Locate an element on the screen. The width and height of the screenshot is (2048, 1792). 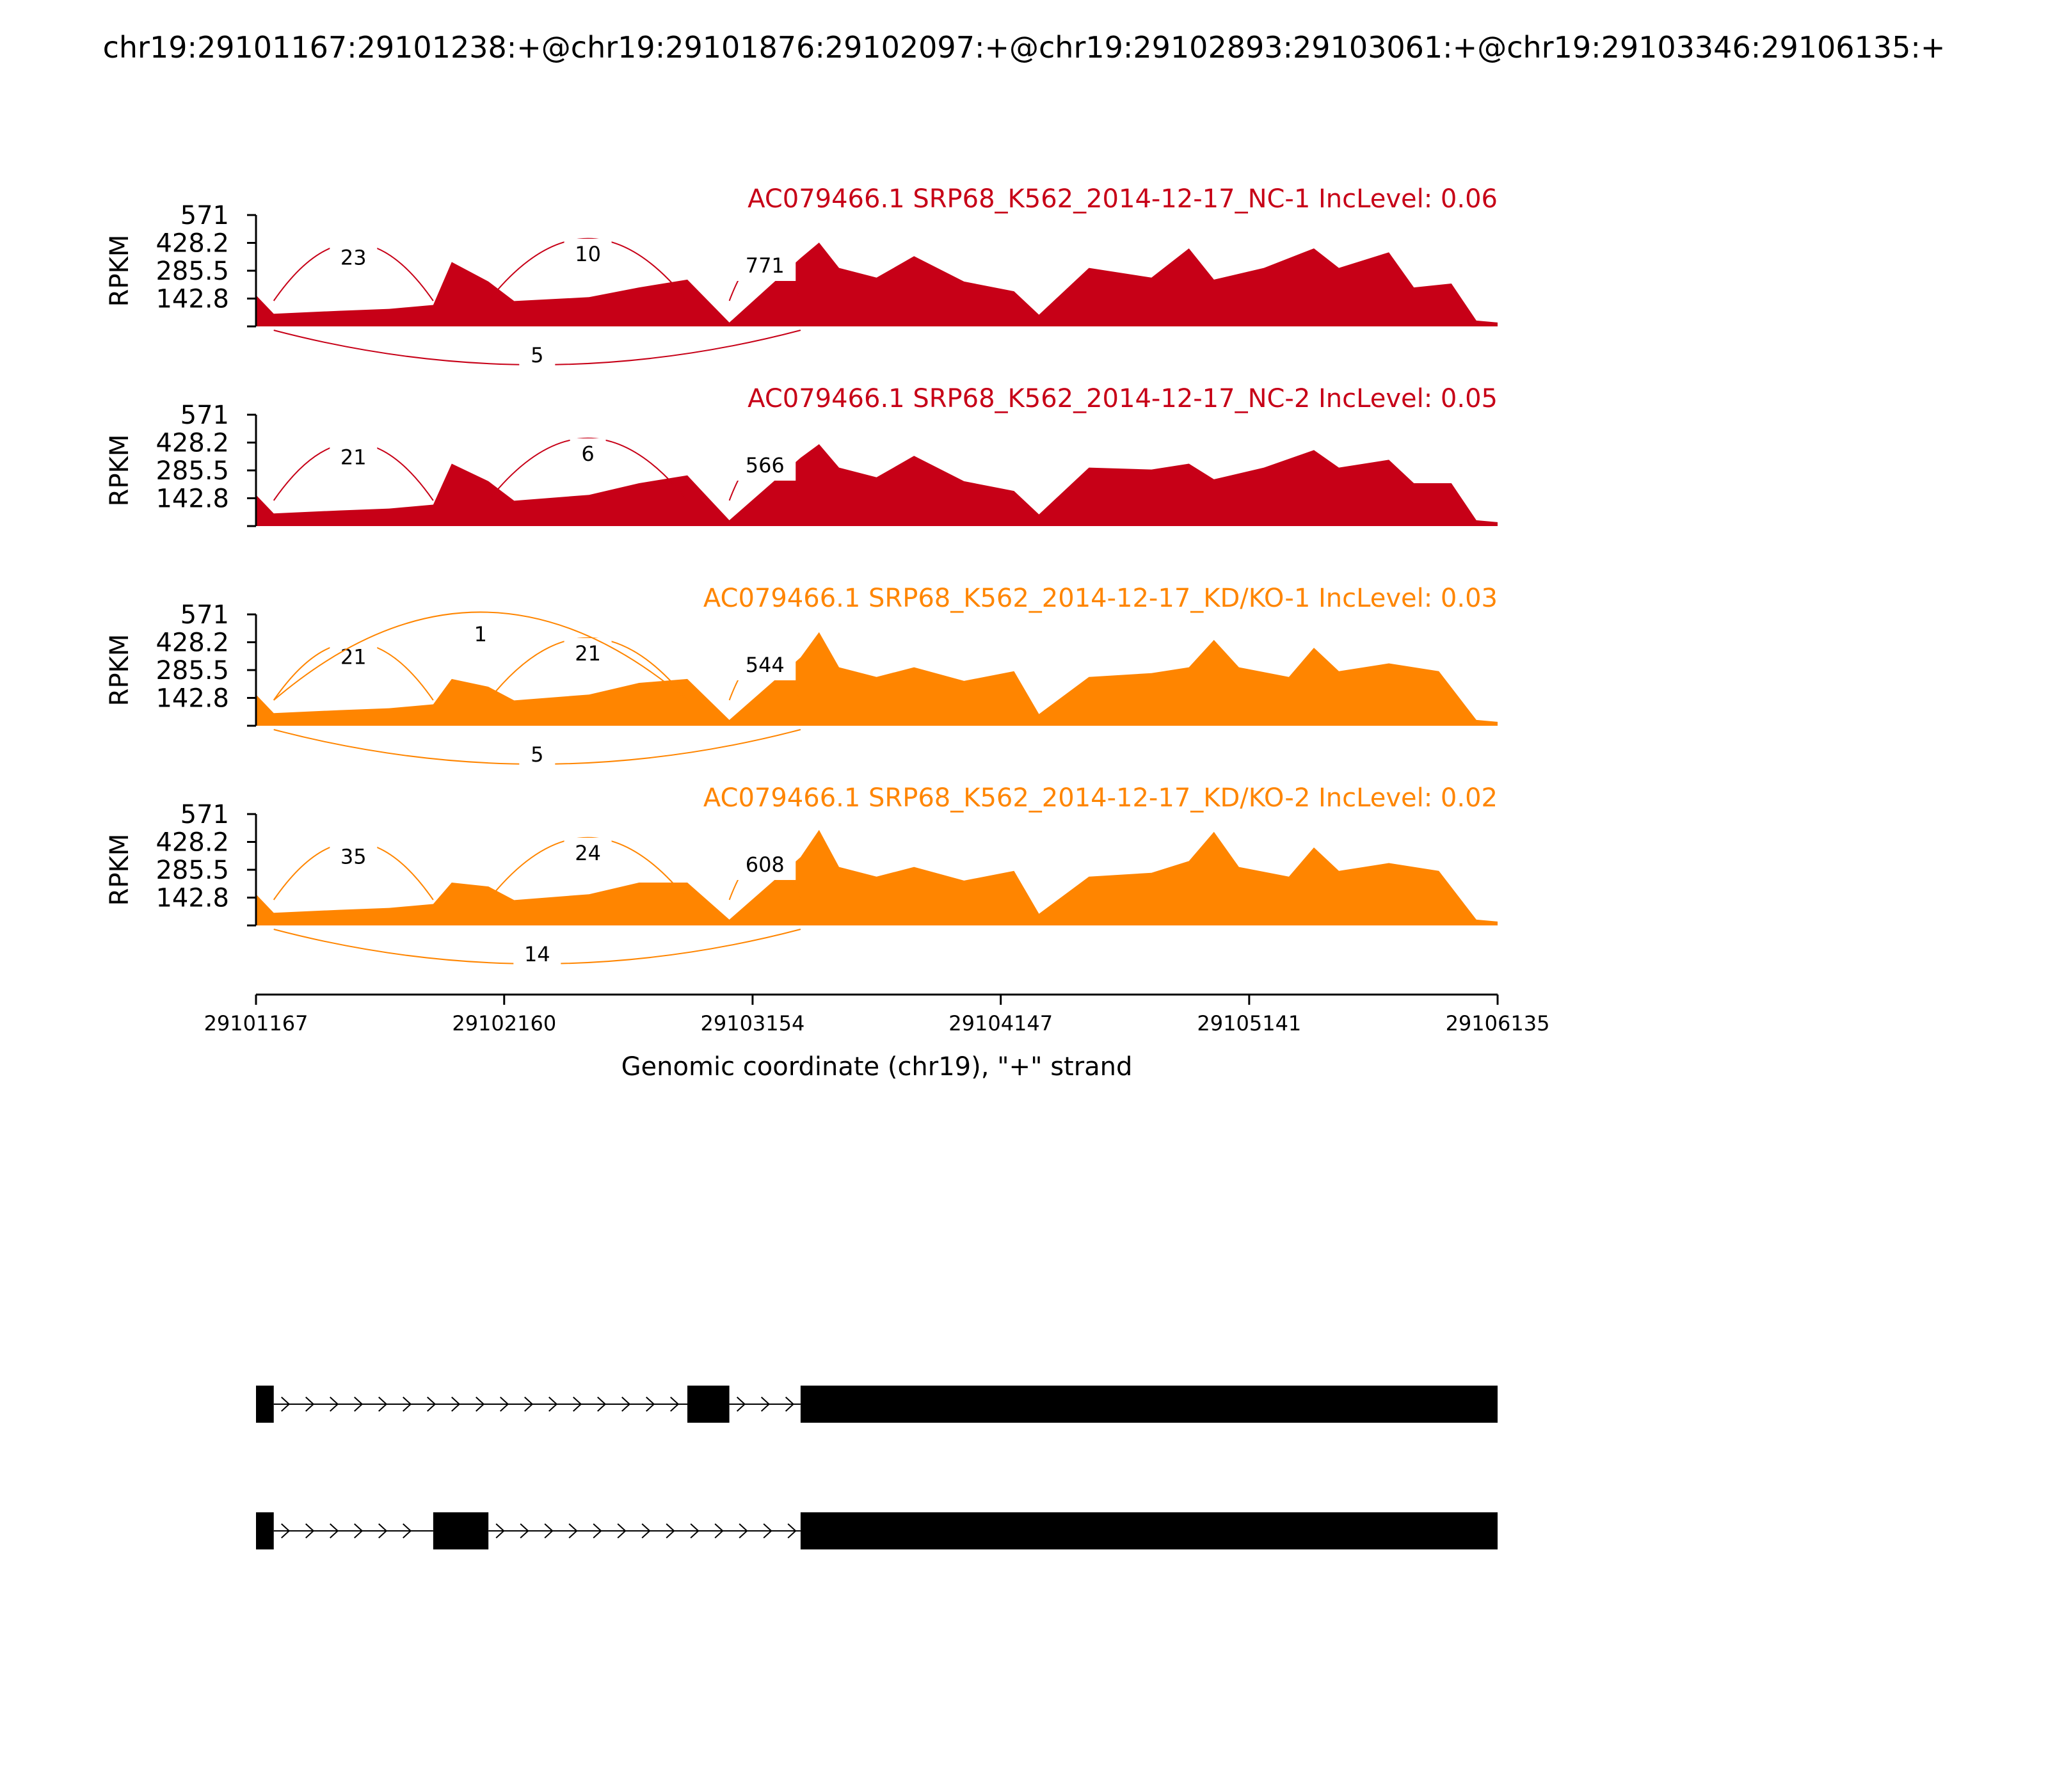
junction-count: 23 is located at coordinates (353, 258).